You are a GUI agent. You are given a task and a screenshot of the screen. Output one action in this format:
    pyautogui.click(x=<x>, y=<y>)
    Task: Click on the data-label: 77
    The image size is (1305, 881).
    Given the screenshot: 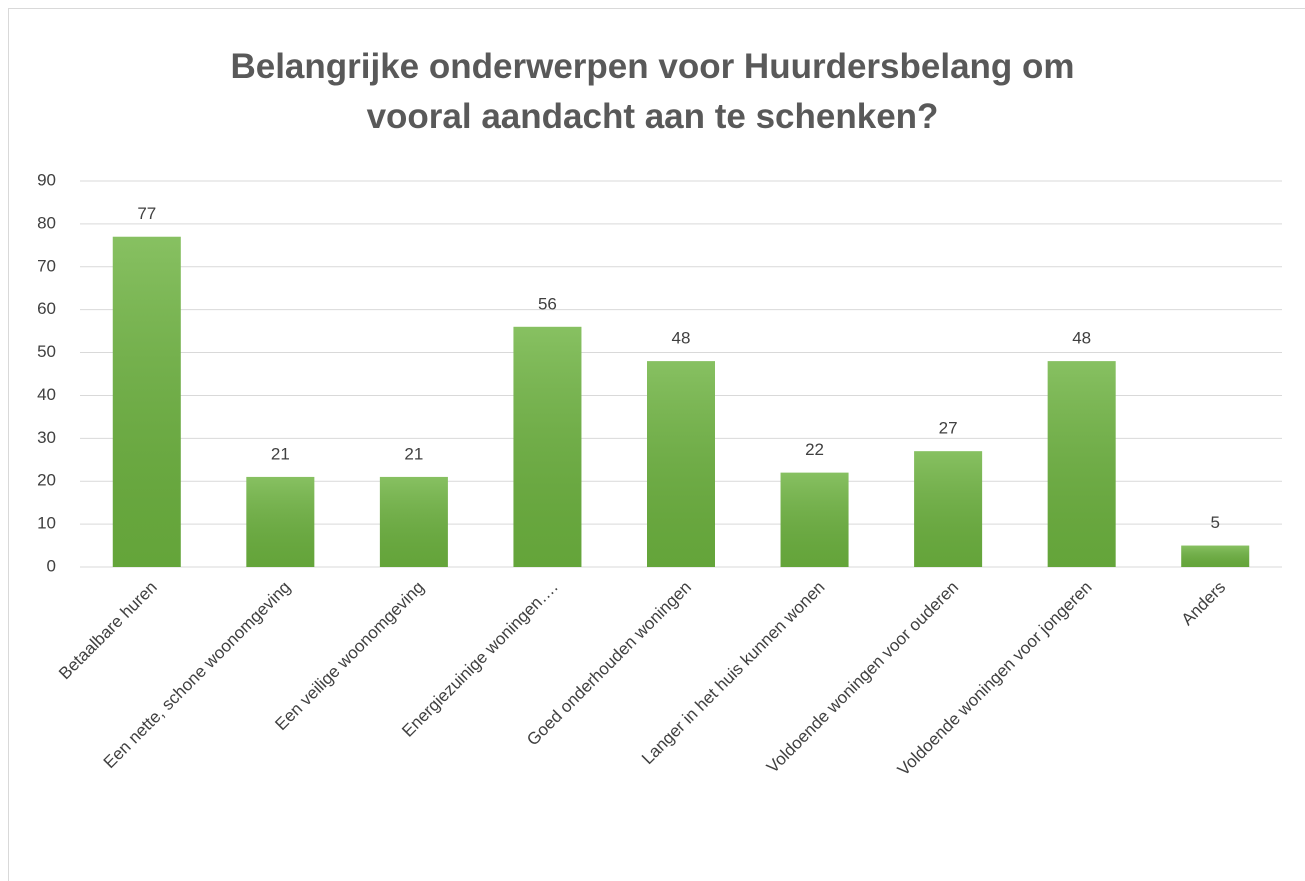 What is the action you would take?
    pyautogui.click(x=146, y=213)
    